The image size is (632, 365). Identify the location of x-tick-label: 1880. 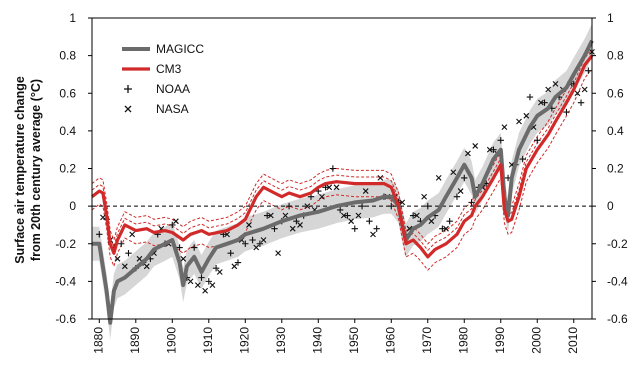
(98, 340).